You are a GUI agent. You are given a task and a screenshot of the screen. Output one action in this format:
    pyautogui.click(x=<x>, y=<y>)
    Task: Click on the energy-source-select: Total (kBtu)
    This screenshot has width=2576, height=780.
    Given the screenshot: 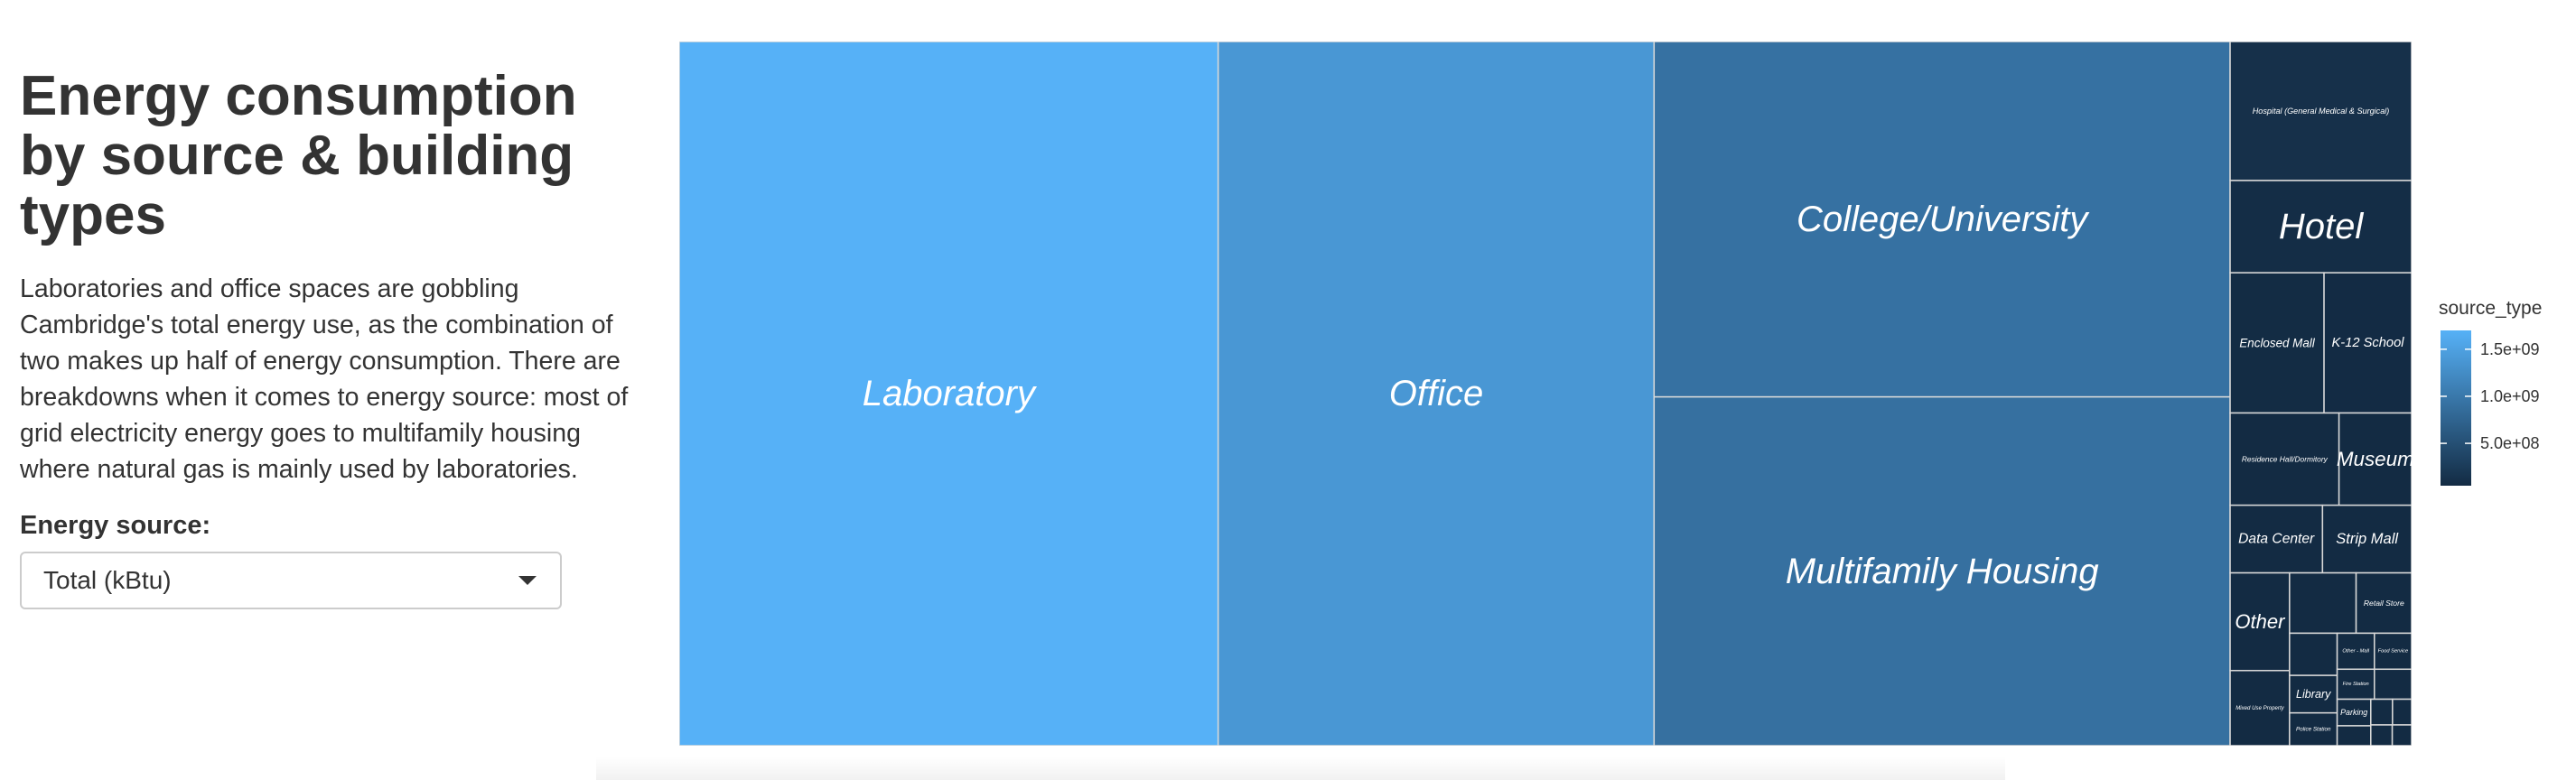 What is the action you would take?
    pyautogui.click(x=291, y=580)
    